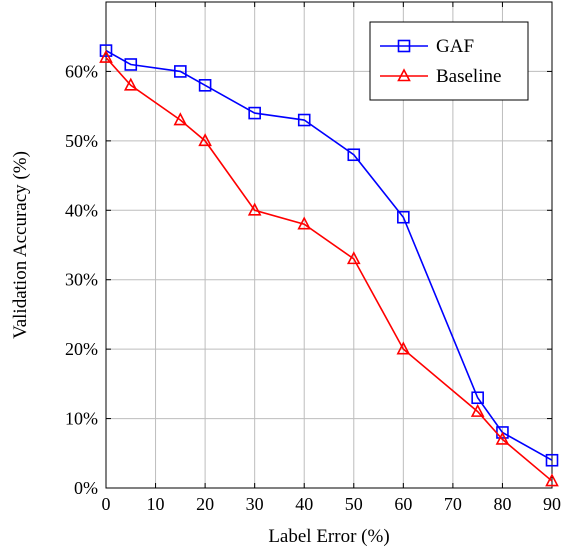 The width and height of the screenshot is (568, 550). I want to click on y-tick-label: 40%, so click(81, 210).